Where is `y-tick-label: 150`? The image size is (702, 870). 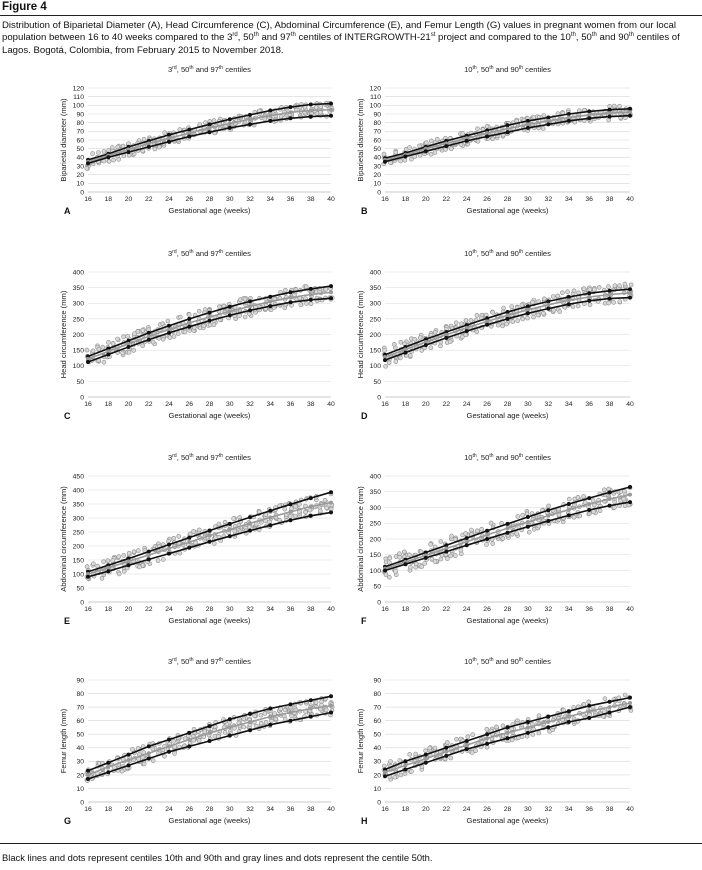 y-tick-label: 150 is located at coordinates (376, 351).